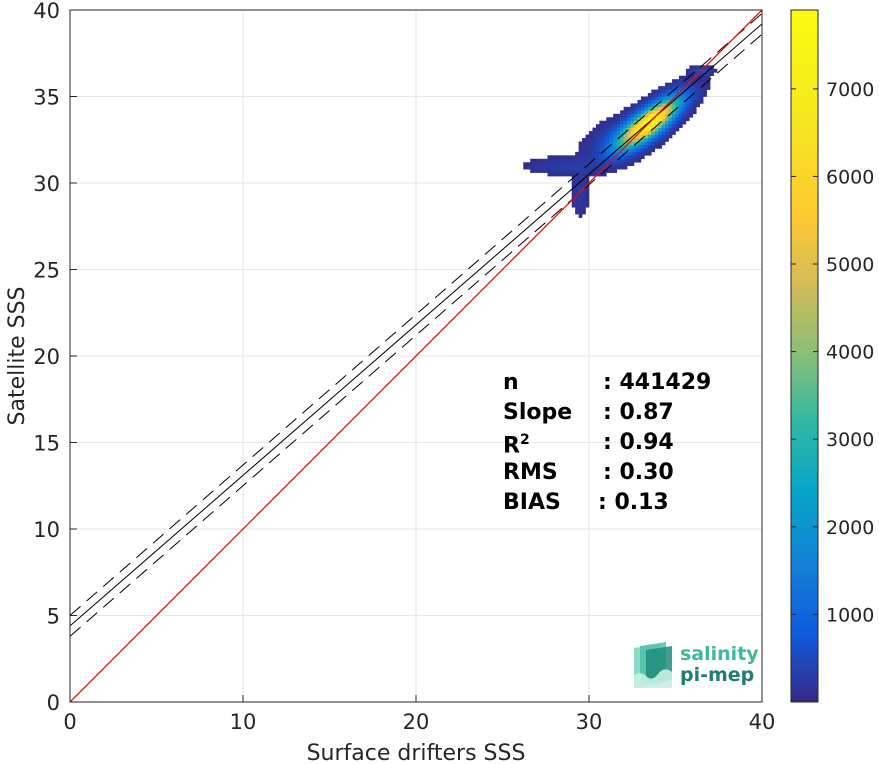  What do you see at coordinates (850, 528) in the screenshot?
I see `colorbar-tick-label: 2000` at bounding box center [850, 528].